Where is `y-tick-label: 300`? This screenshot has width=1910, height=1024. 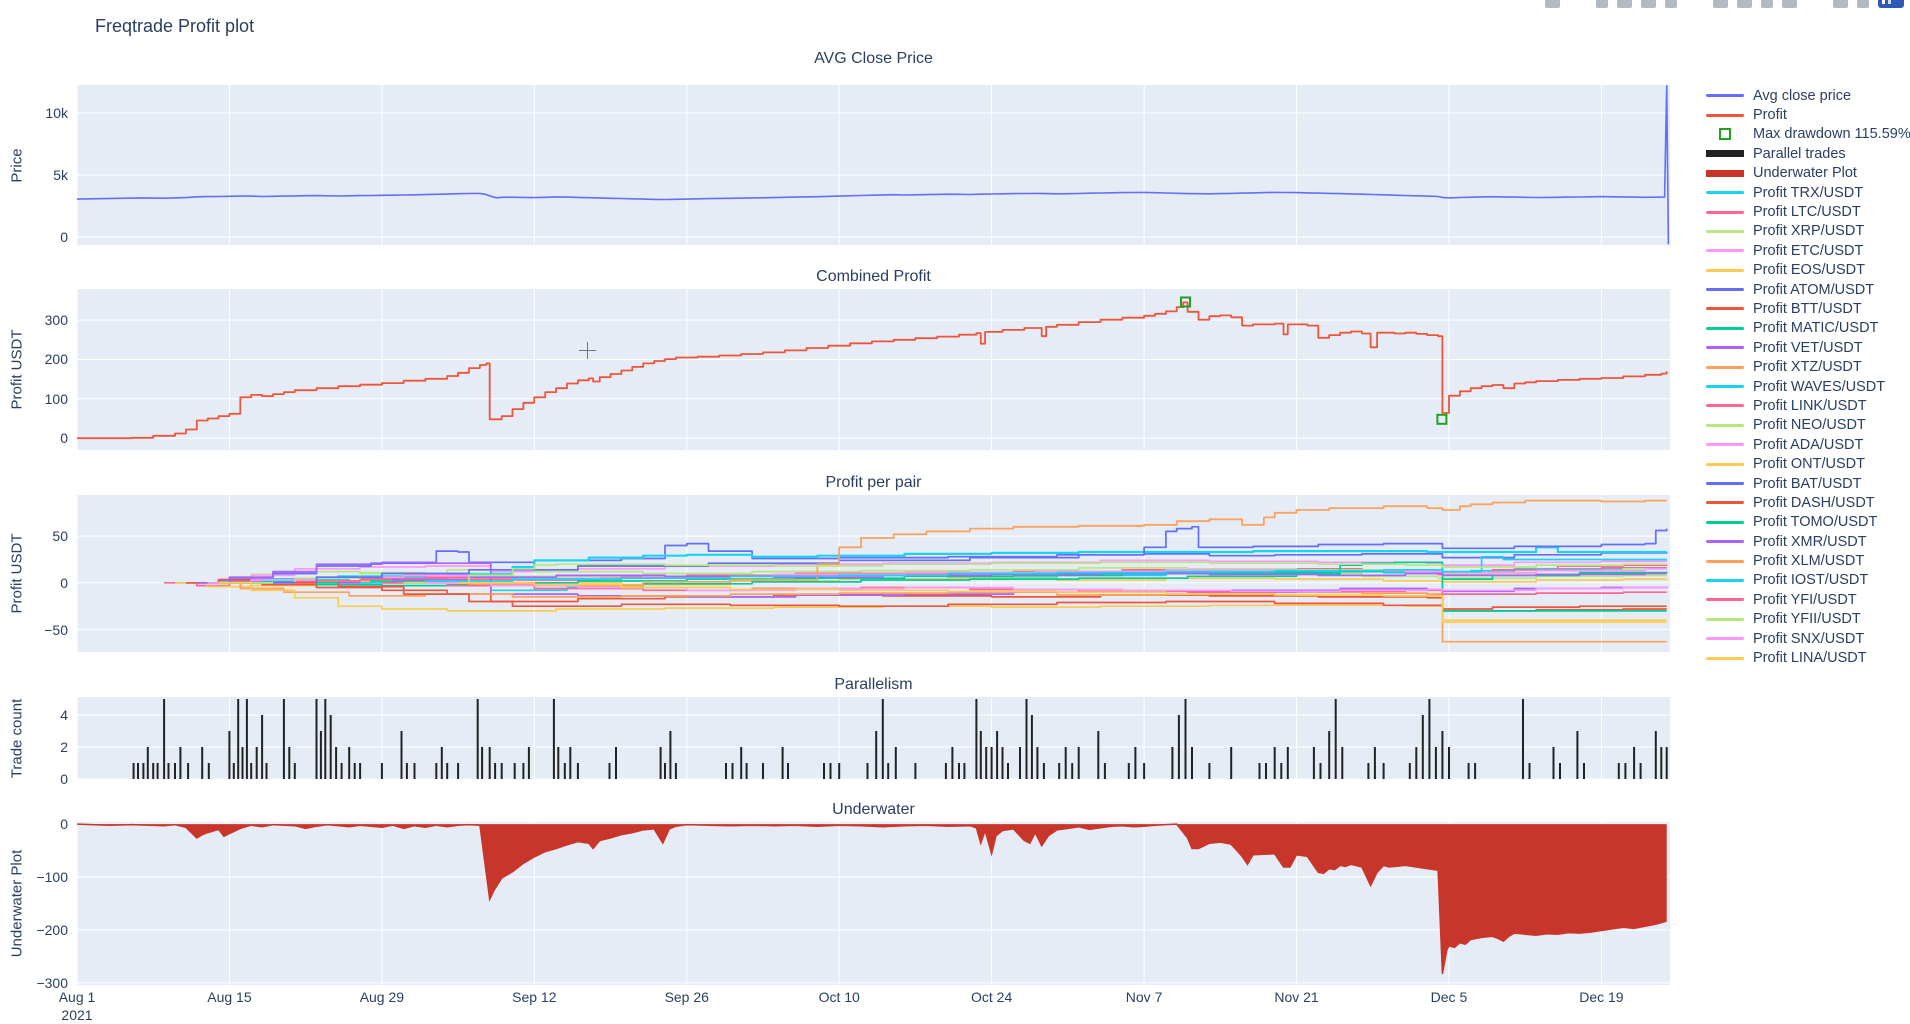 y-tick-label: 300 is located at coordinates (56, 320).